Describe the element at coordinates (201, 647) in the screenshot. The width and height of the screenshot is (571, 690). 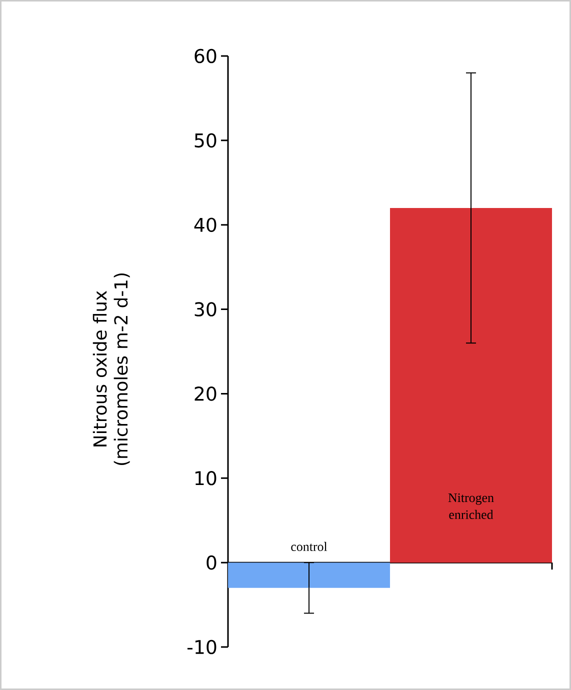
I see `y-tick-label: -10` at that location.